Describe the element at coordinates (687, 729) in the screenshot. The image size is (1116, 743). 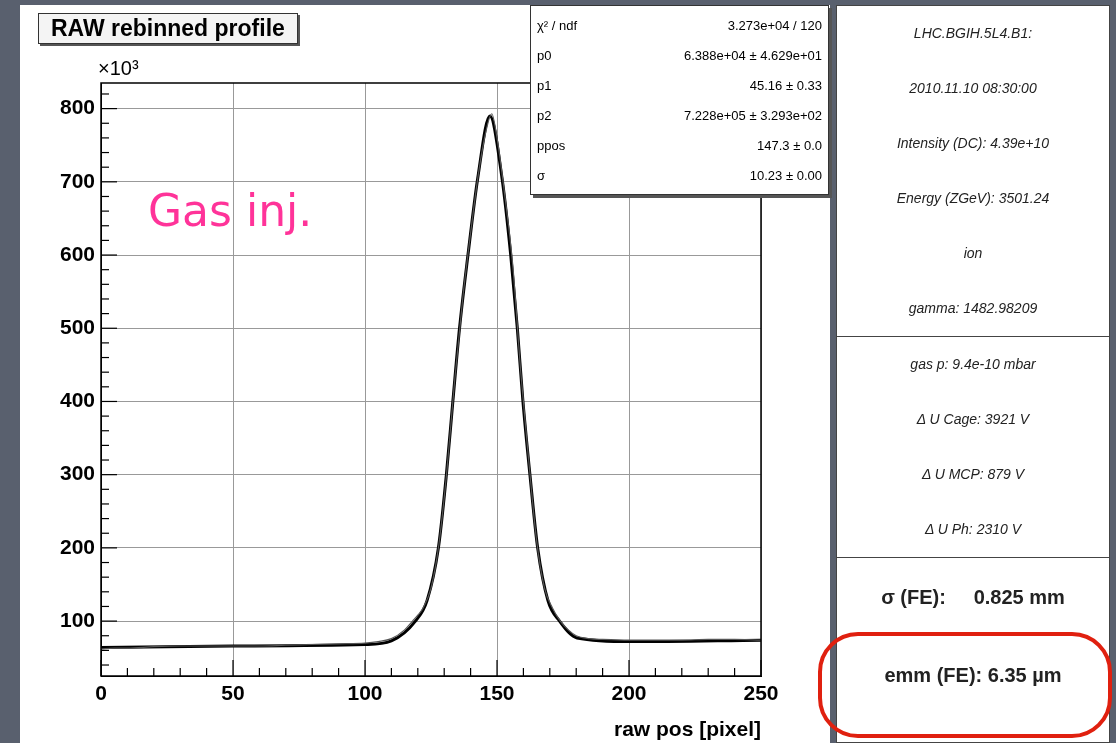
I see `x-axis-title: raw pos [pixel]` at that location.